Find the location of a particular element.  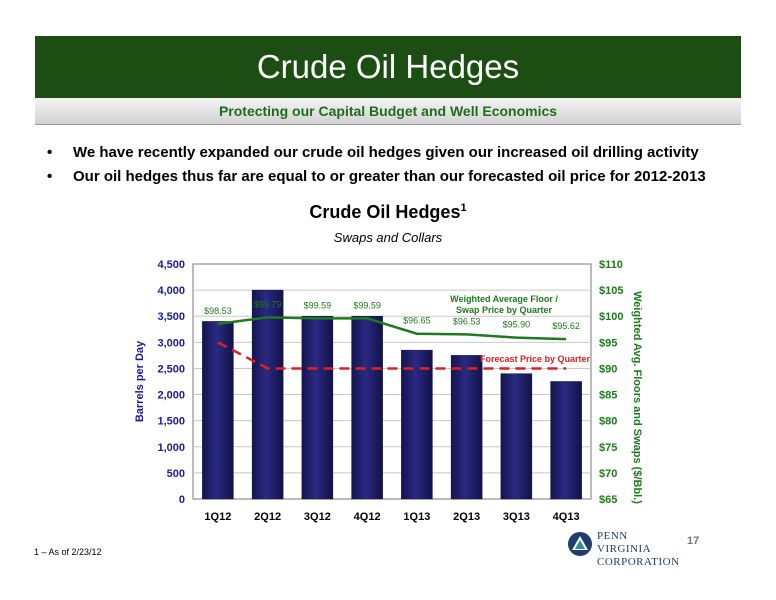

chart-title: Crude Oil Hedges1 is located at coordinates (388, 212).